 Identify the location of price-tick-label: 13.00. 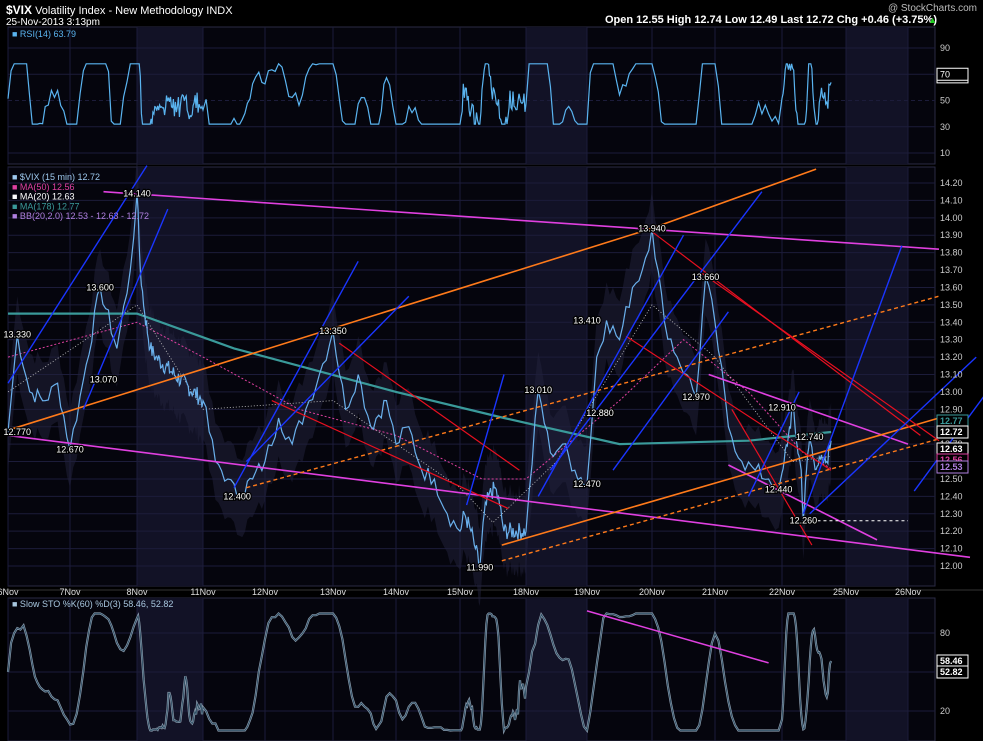
(951, 392).